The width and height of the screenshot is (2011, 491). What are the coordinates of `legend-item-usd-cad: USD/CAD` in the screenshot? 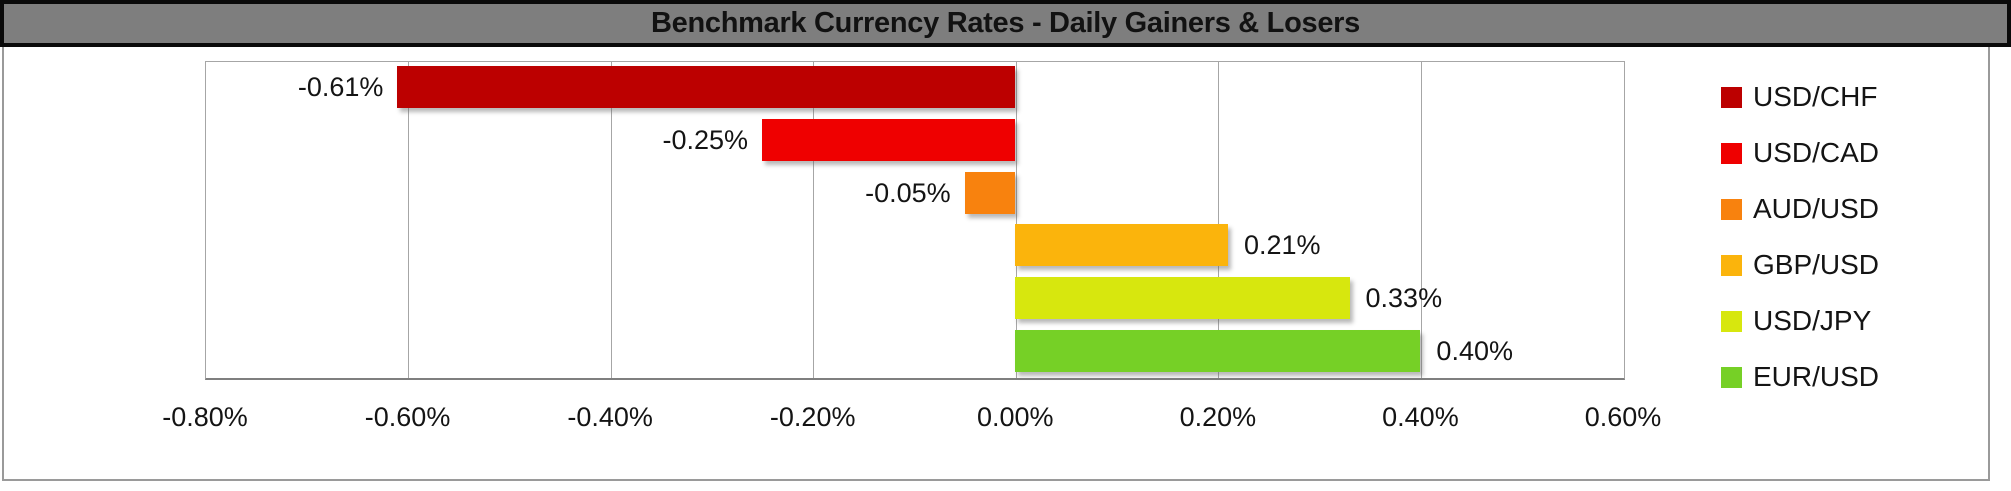 It's located at (1800, 153).